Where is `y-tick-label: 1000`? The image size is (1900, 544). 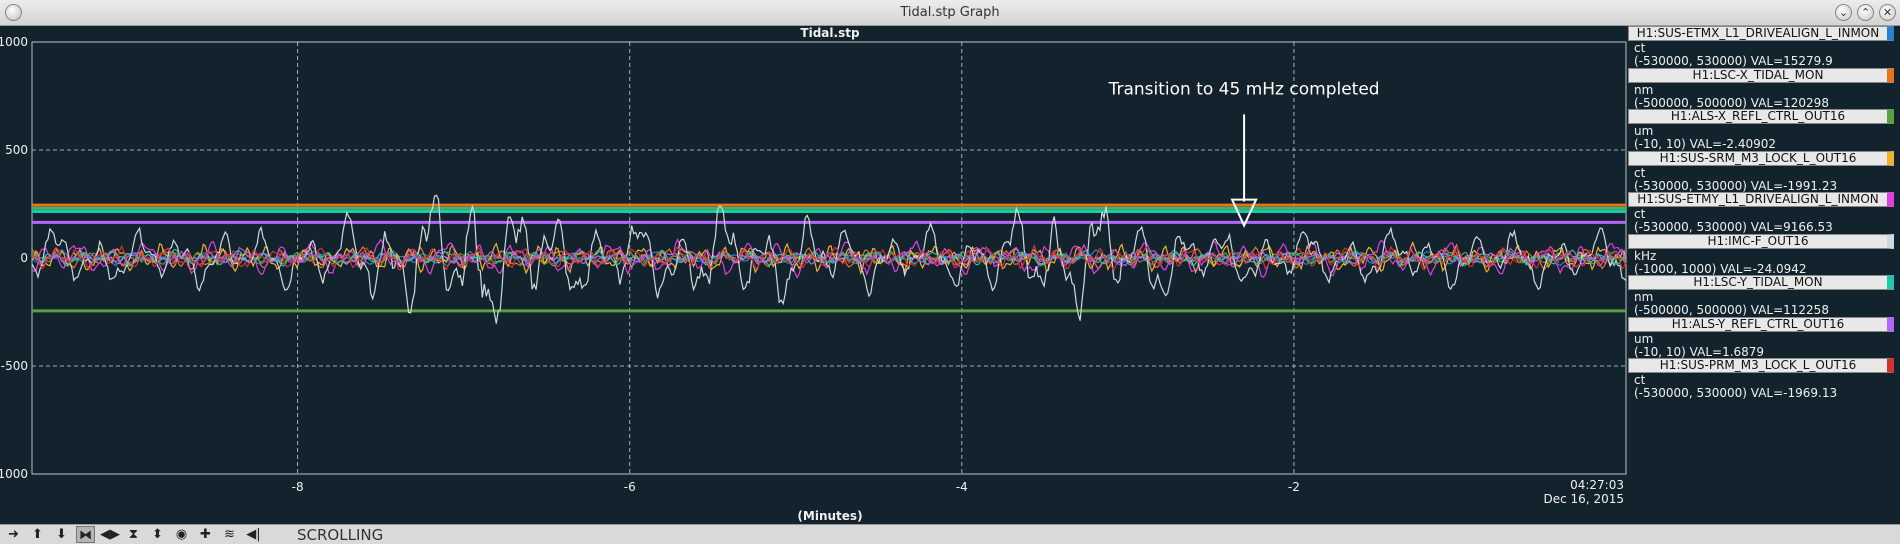
y-tick-label: 1000 is located at coordinates (14, 42).